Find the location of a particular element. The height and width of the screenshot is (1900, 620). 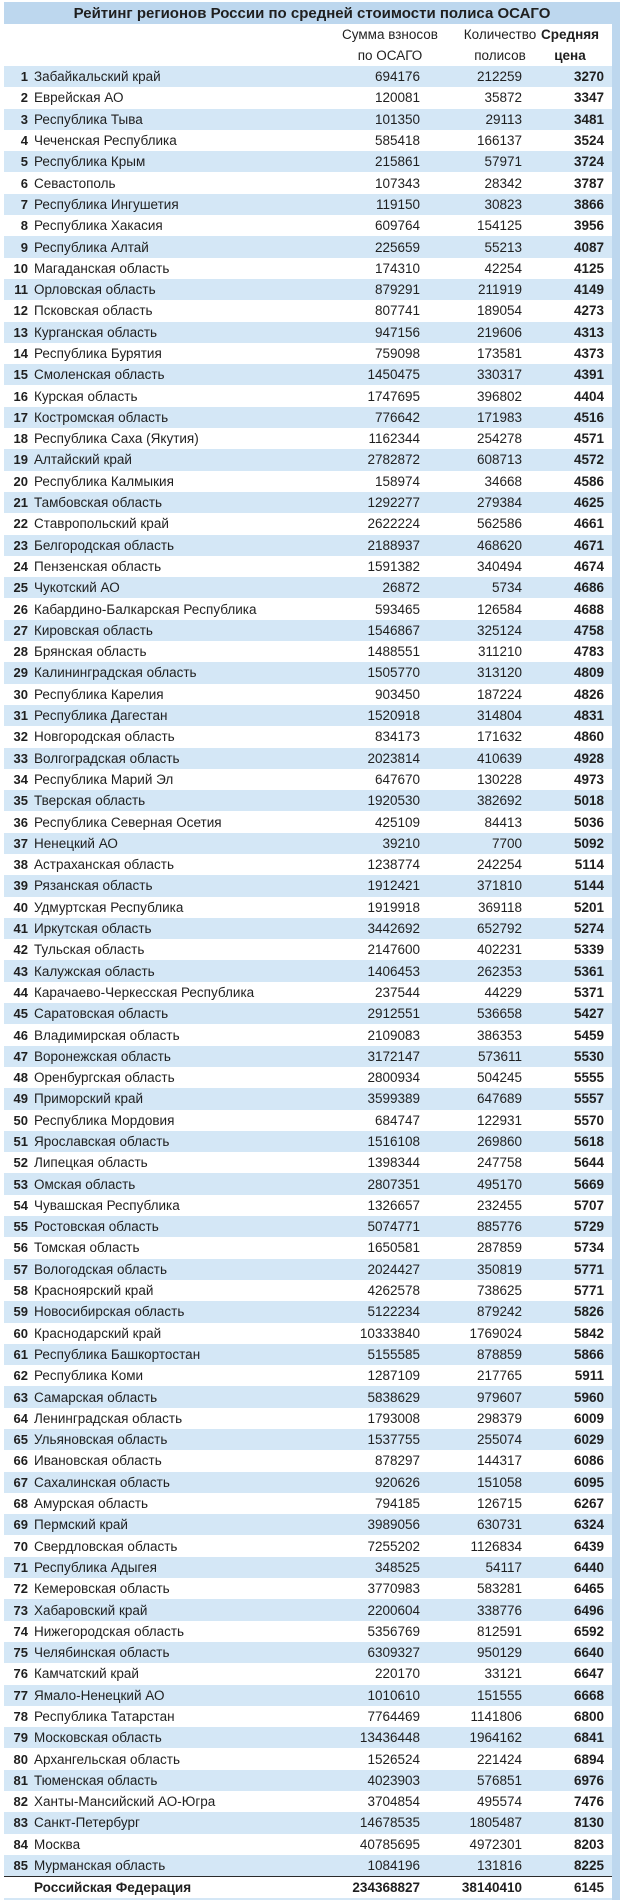

count-cell: 57971 is located at coordinates (503, 162).